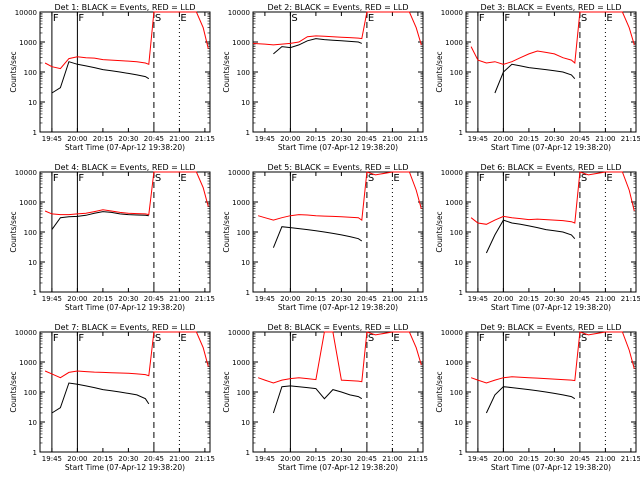 The height and width of the screenshot is (480, 640). What do you see at coordinates (551, 7) in the screenshot?
I see `chart-title: Det 3: BLACK = Events, RED = LLD` at bounding box center [551, 7].